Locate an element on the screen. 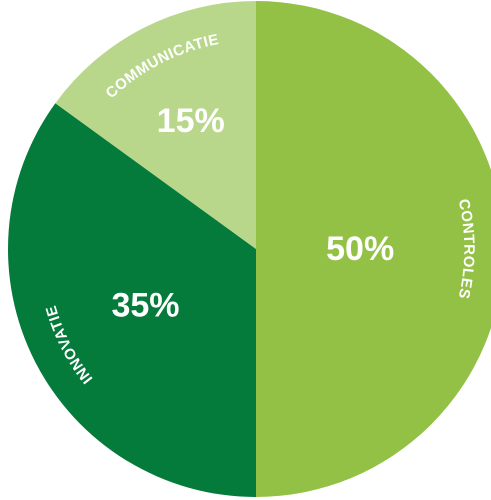 This screenshot has height=500, width=491. pct-label-innovatie: 35% is located at coordinates (145, 305).